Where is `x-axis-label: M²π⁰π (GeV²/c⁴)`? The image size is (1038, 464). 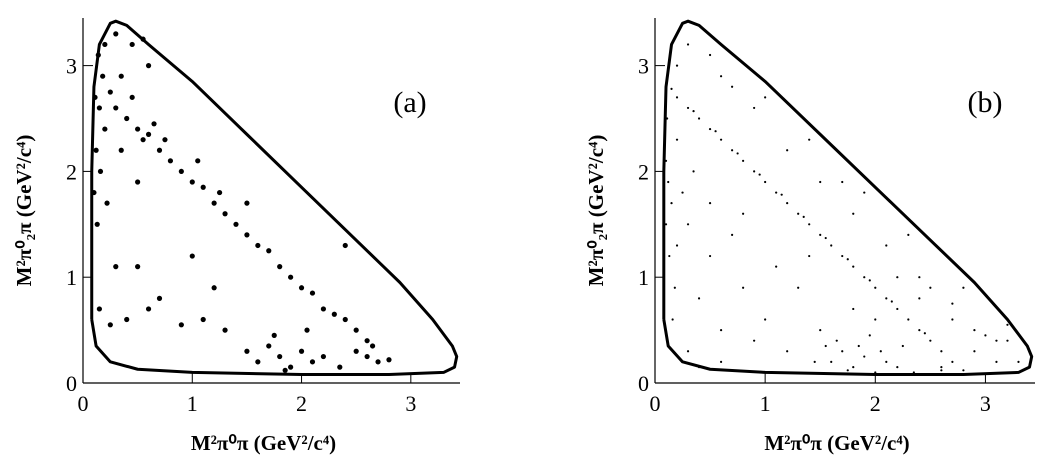 x-axis-label: M²π⁰π (GeV²/c⁴) is located at coordinates (263, 443).